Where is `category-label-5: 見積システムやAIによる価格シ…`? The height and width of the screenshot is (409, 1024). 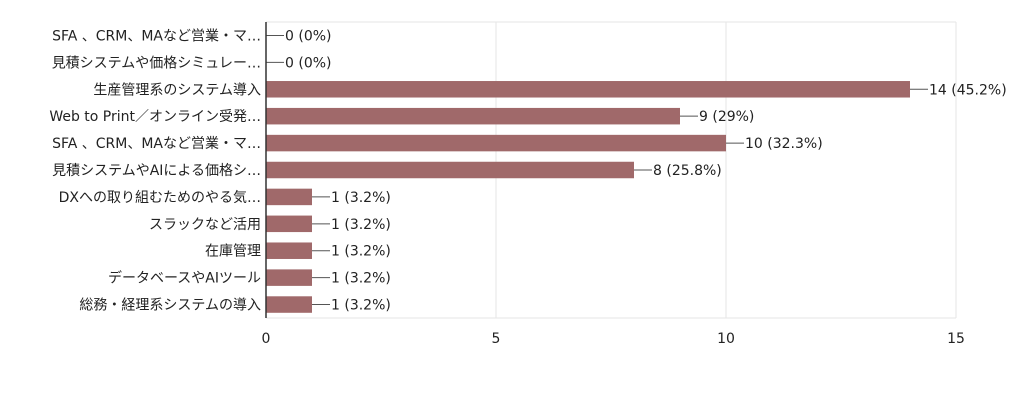 category-label-5: 見積システムやAIによる価格シ… is located at coordinates (156, 171).